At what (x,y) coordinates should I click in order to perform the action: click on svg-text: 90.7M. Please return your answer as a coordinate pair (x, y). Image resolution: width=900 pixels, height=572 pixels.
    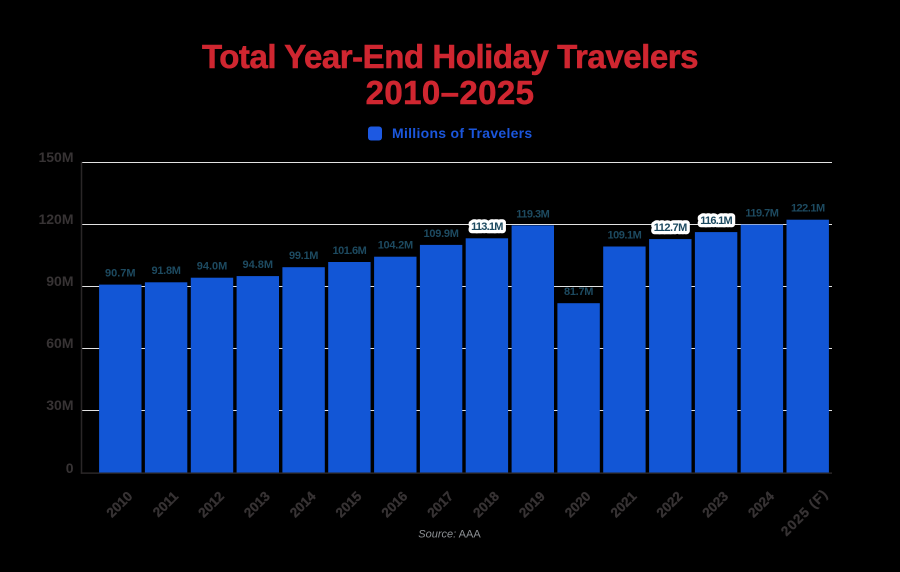
    Looking at the image, I should click on (120, 274).